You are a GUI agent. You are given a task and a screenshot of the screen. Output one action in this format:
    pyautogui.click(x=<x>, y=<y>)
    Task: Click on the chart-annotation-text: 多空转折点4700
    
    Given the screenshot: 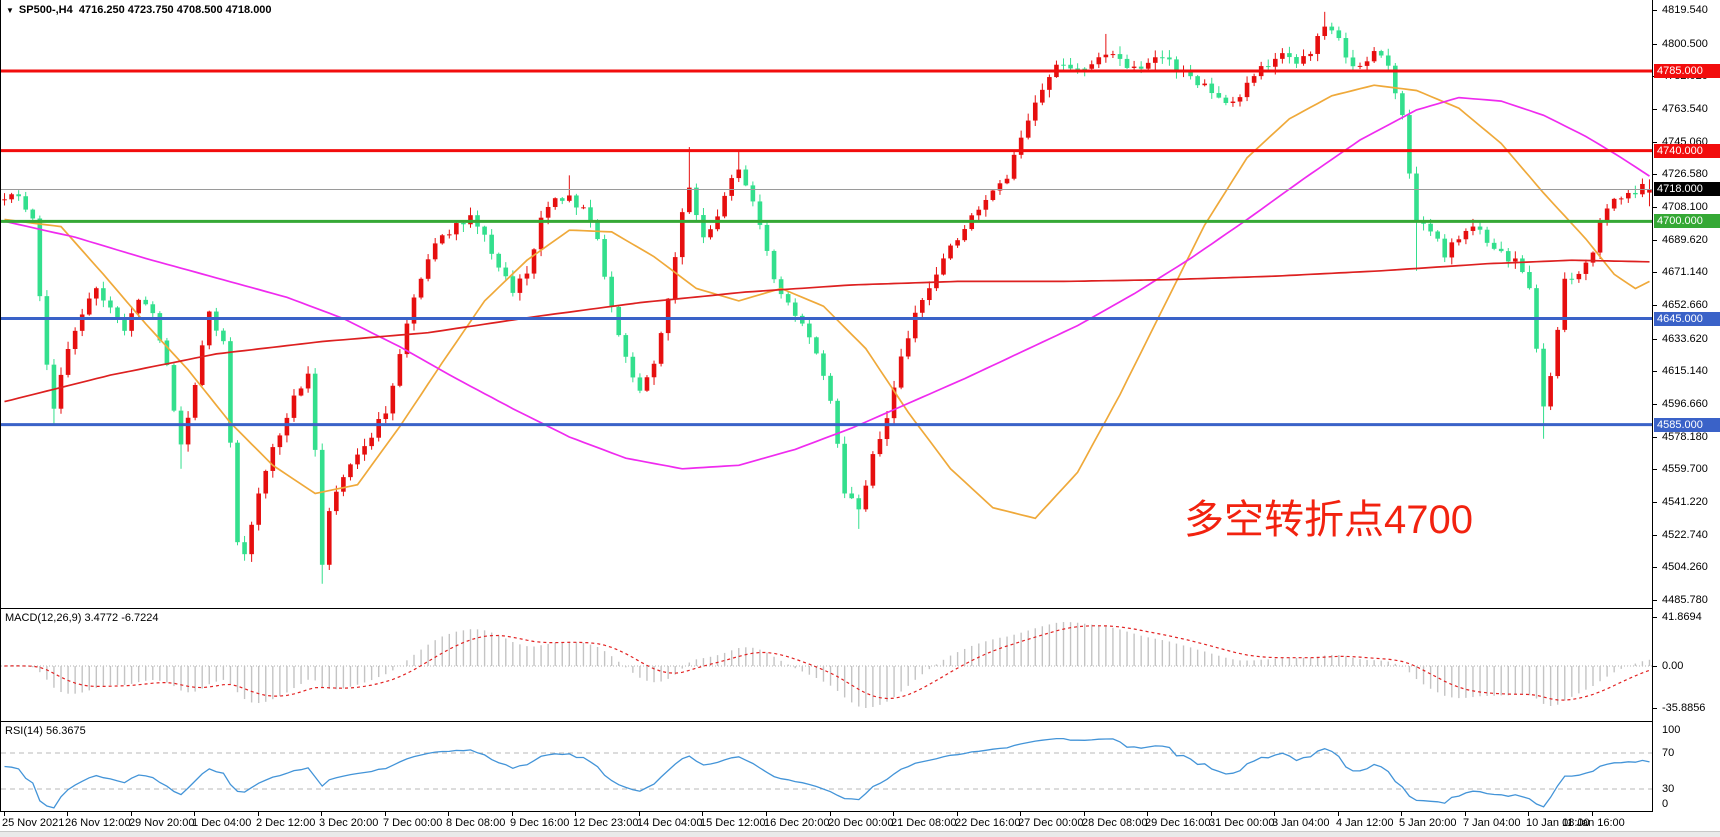 What is the action you would take?
    pyautogui.click(x=1328, y=520)
    